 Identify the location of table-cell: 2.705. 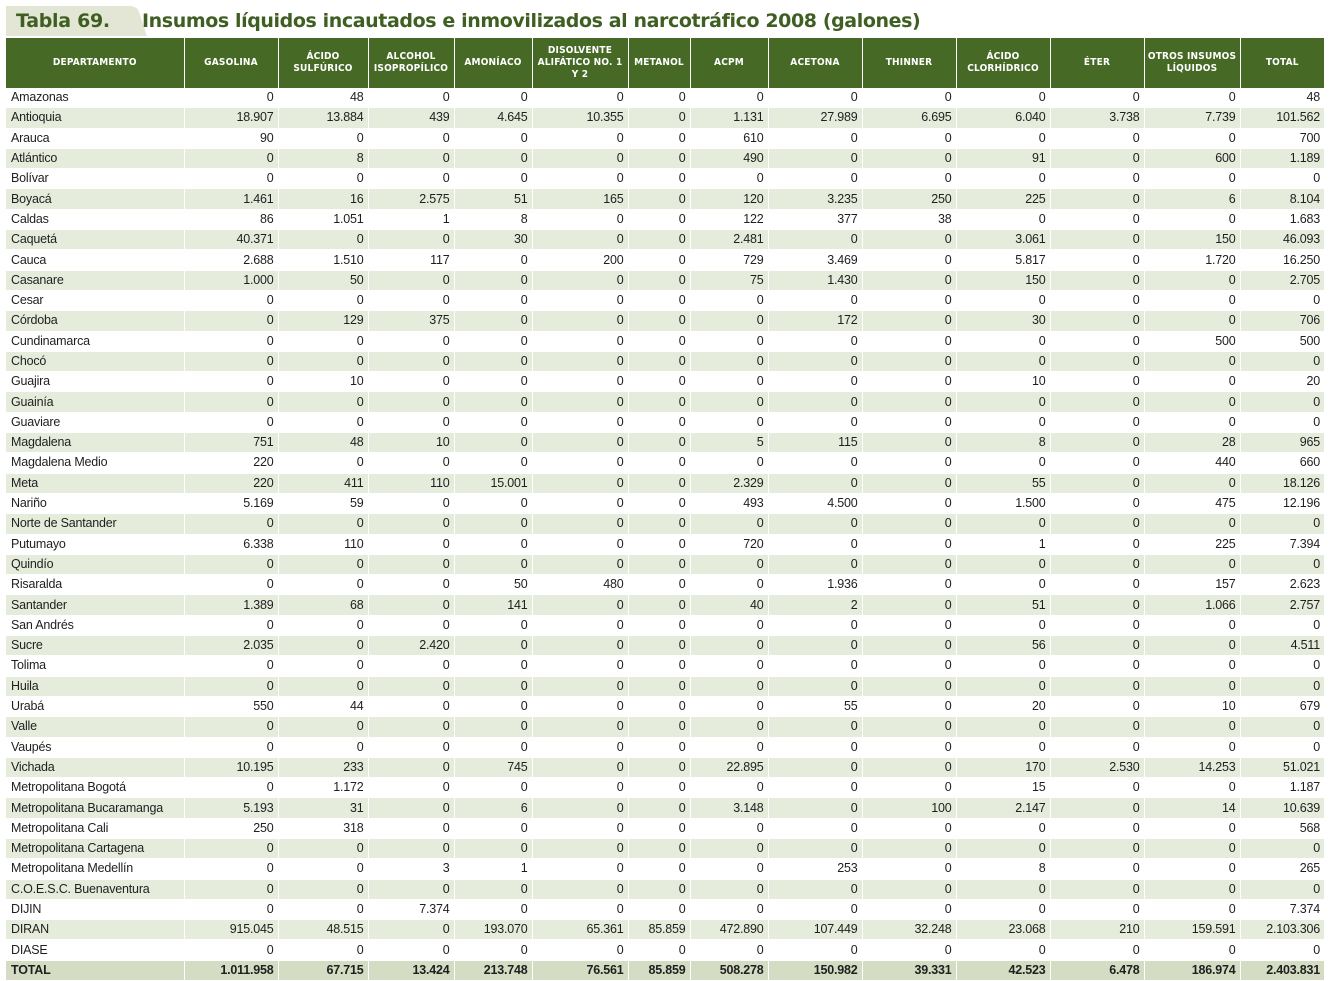
(1282, 280).